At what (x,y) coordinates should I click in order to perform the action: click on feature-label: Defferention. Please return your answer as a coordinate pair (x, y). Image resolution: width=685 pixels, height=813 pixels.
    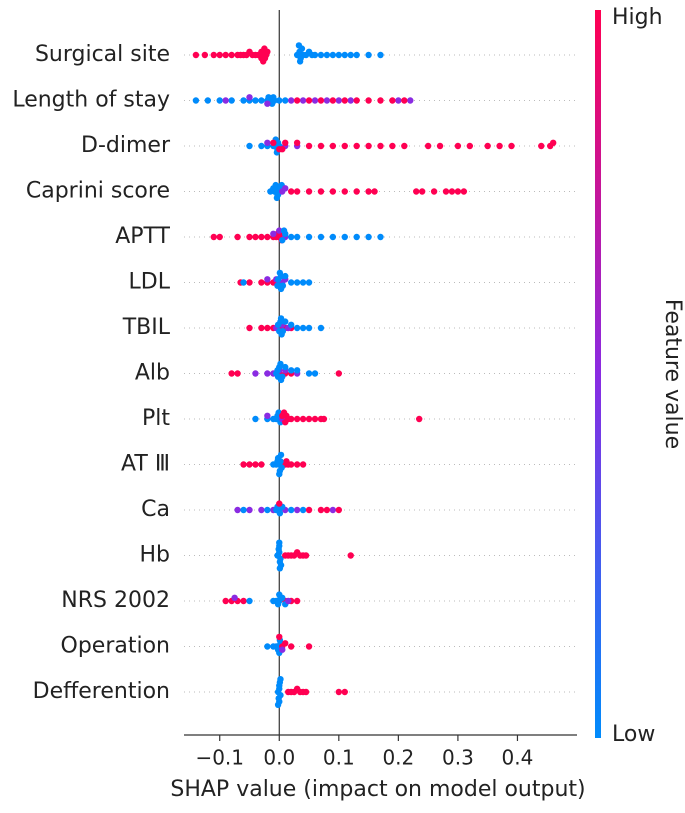
    Looking at the image, I should click on (101, 691).